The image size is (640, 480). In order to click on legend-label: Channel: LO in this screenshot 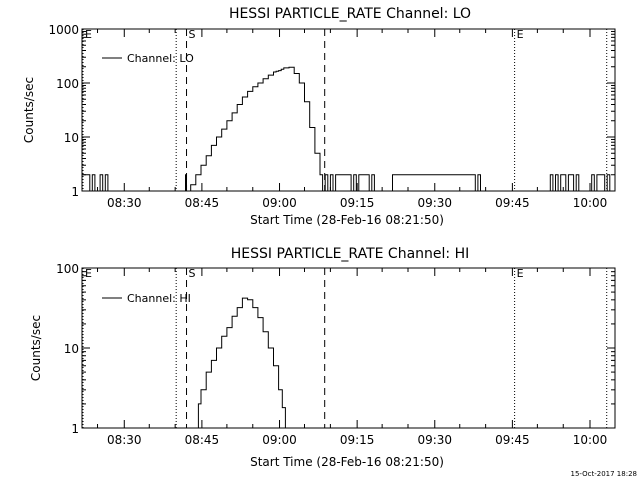, I will do `click(160, 58)`.